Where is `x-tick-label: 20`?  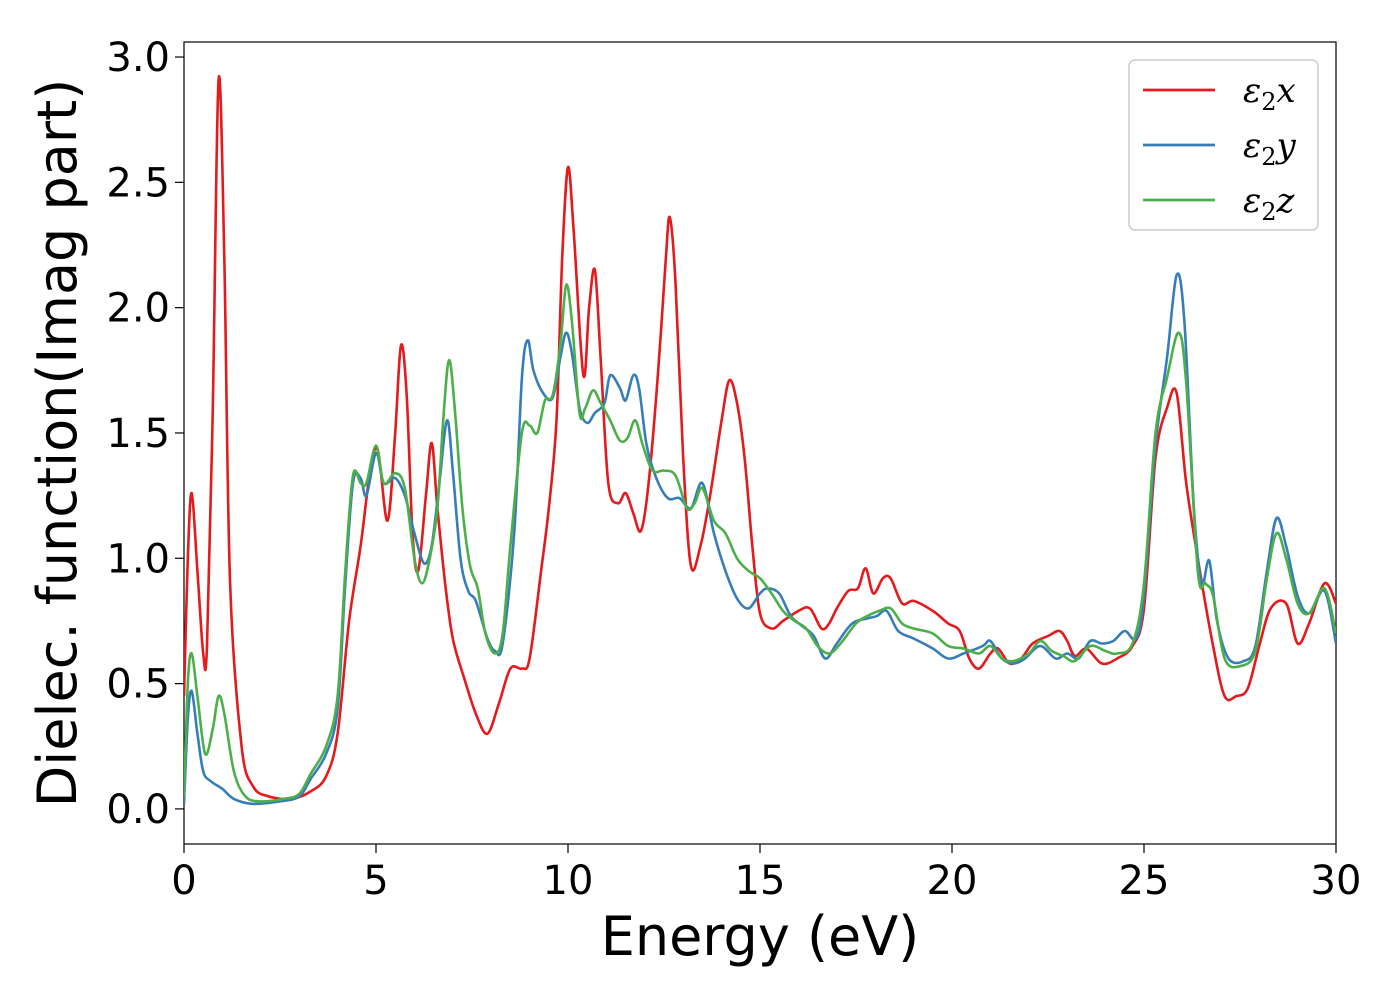 x-tick-label: 20 is located at coordinates (952, 881).